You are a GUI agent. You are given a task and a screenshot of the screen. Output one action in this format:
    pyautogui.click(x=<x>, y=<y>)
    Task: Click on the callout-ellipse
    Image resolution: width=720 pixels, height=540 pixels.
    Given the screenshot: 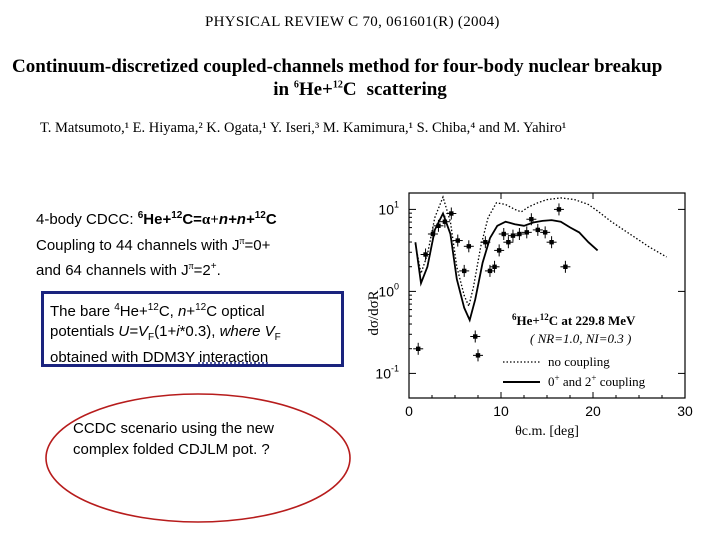 What is the action you would take?
    pyautogui.click(x=198, y=458)
    